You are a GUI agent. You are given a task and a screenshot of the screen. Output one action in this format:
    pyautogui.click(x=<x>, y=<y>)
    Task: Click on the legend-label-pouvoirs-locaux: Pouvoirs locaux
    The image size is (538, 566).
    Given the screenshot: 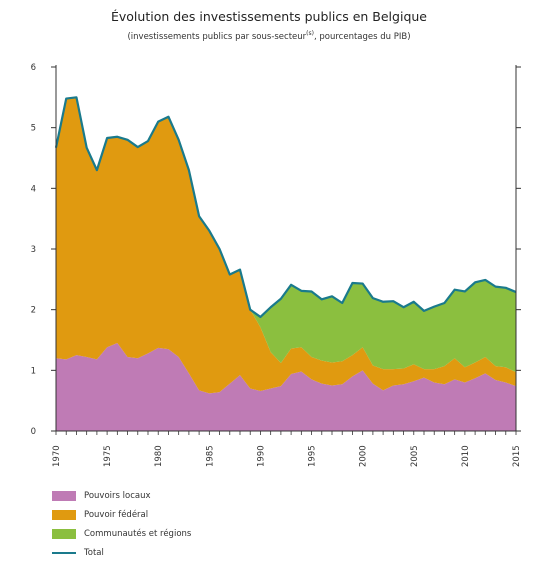 What is the action you would take?
    pyautogui.click(x=117, y=496)
    